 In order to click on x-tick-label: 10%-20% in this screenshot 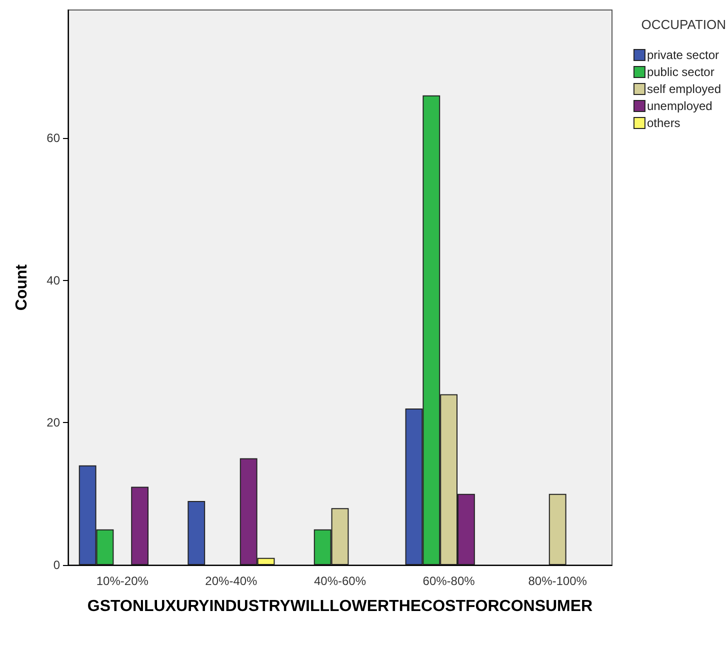, I will do `click(122, 581)`.